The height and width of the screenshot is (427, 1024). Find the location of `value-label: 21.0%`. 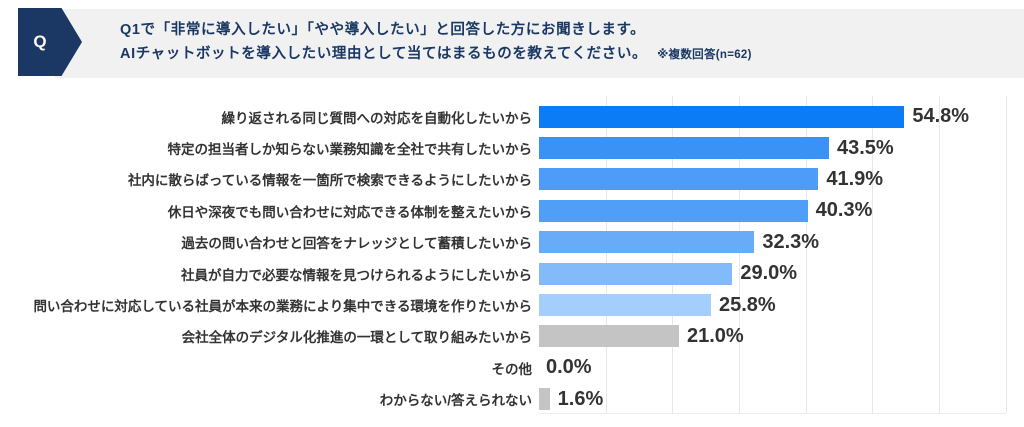

value-label: 21.0% is located at coordinates (715, 335).